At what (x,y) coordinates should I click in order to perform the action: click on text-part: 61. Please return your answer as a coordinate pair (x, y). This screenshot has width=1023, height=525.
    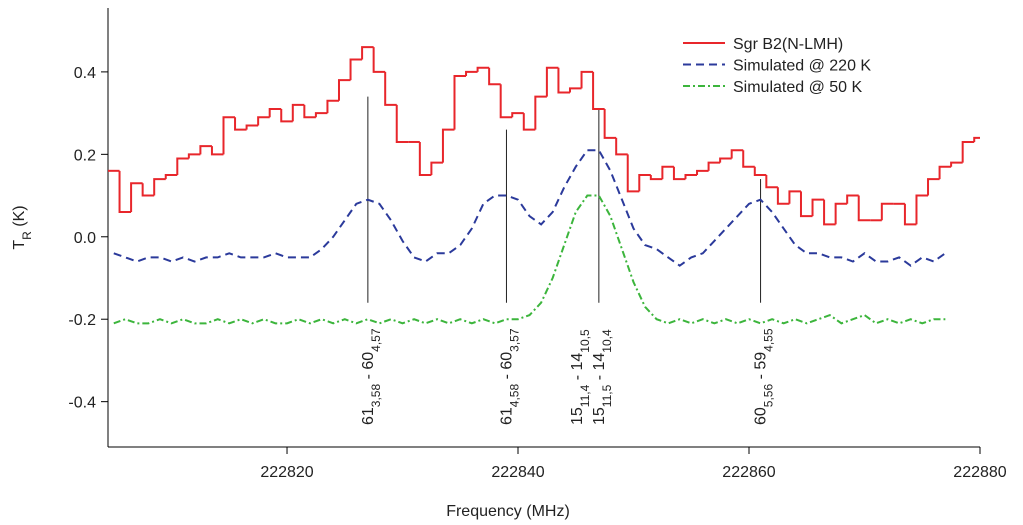
    Looking at the image, I should click on (368, 416).